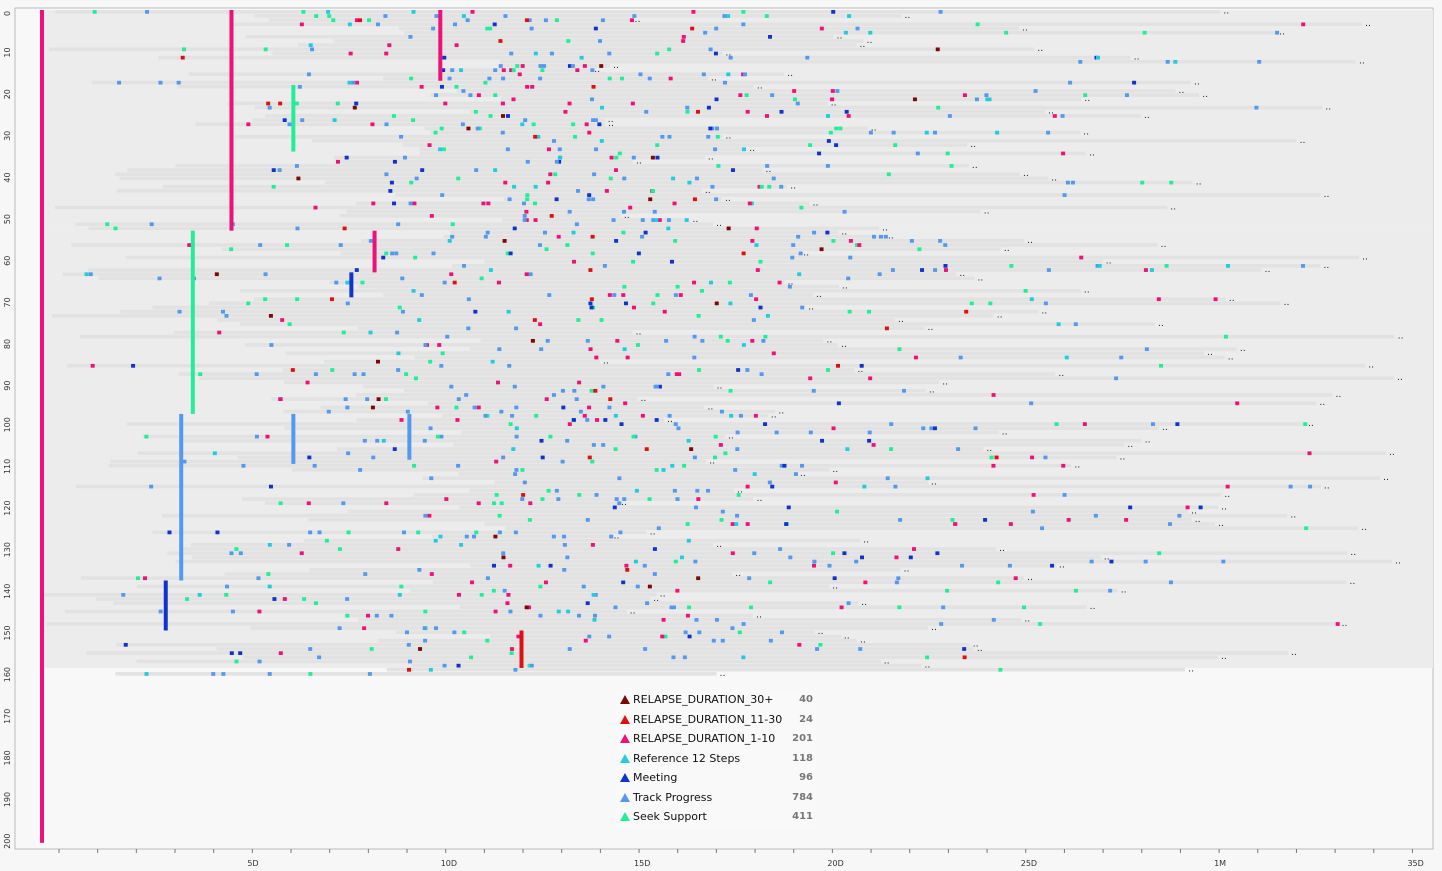  What do you see at coordinates (165, 605) in the screenshot?
I see `group-span-bar` at bounding box center [165, 605].